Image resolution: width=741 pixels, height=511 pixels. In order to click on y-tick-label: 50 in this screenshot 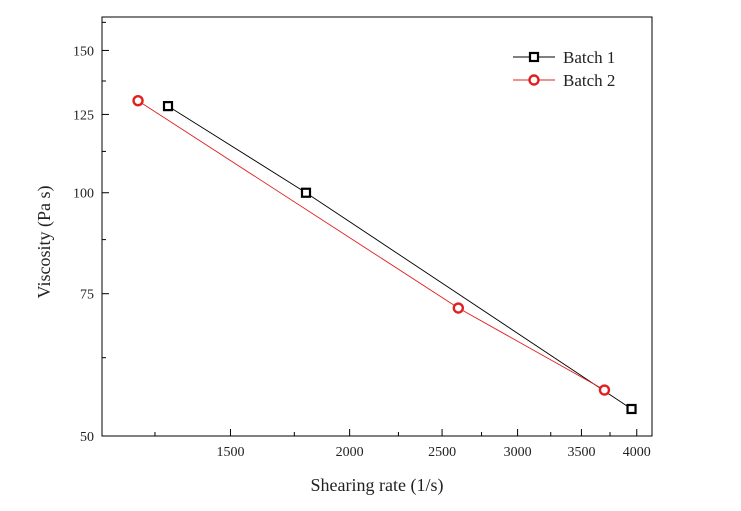, I will do `click(87, 437)`.